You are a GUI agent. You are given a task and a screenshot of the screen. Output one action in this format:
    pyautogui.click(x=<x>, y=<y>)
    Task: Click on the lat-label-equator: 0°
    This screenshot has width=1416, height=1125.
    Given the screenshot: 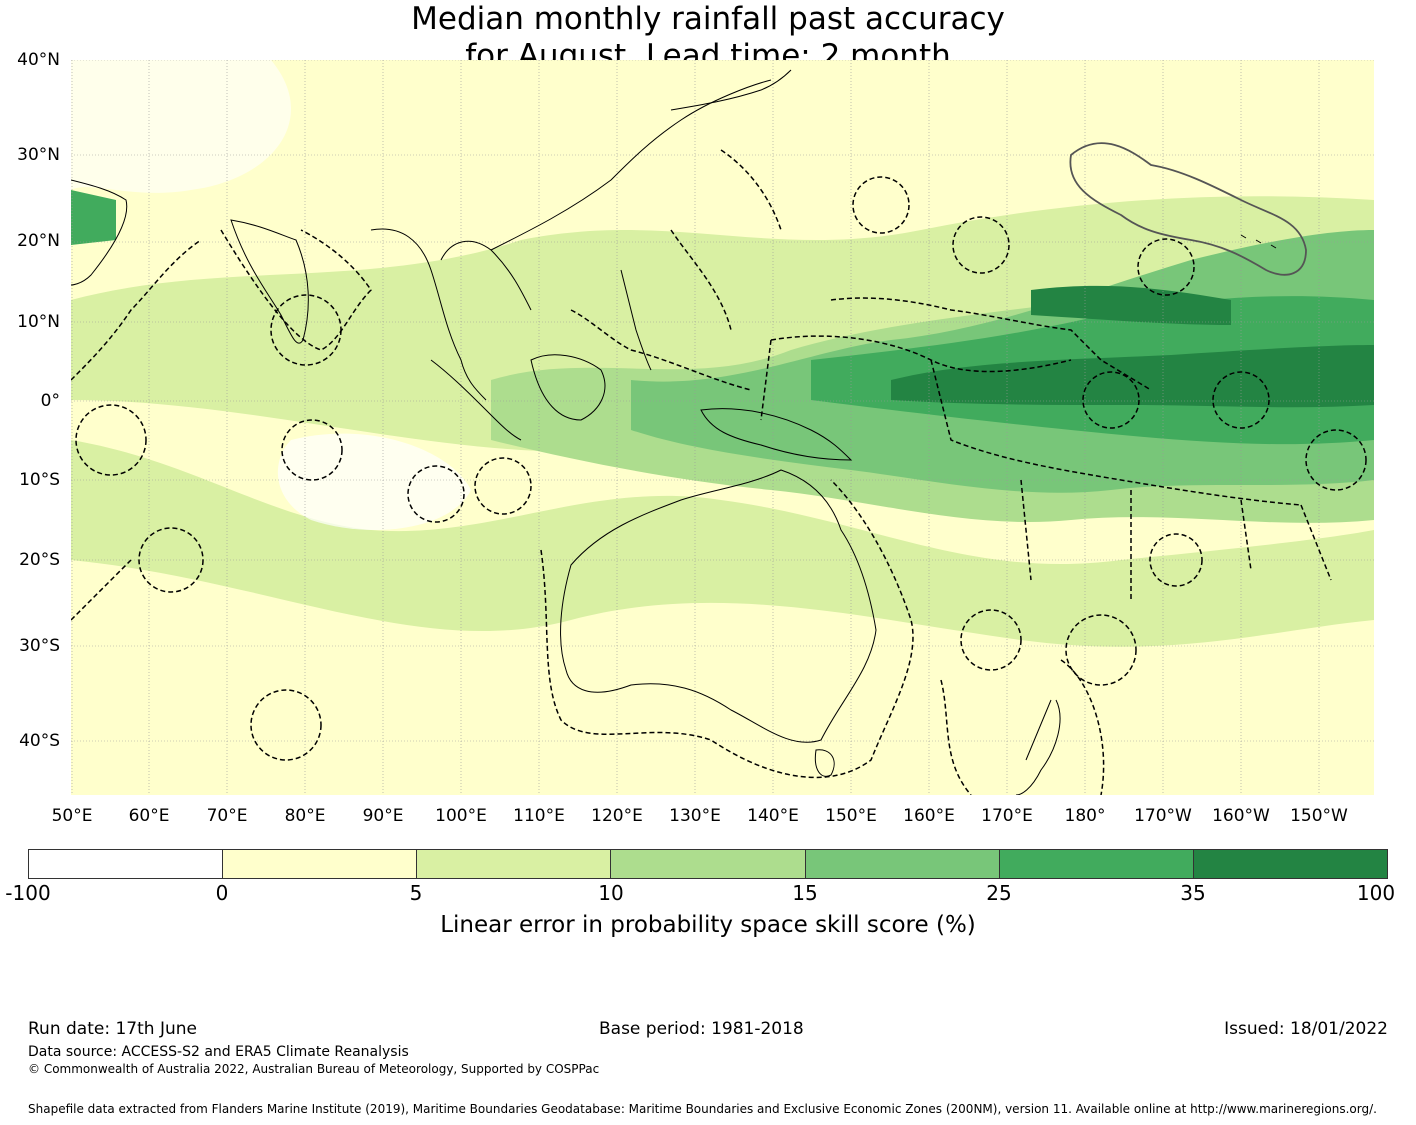 What is the action you would take?
    pyautogui.click(x=50, y=401)
    